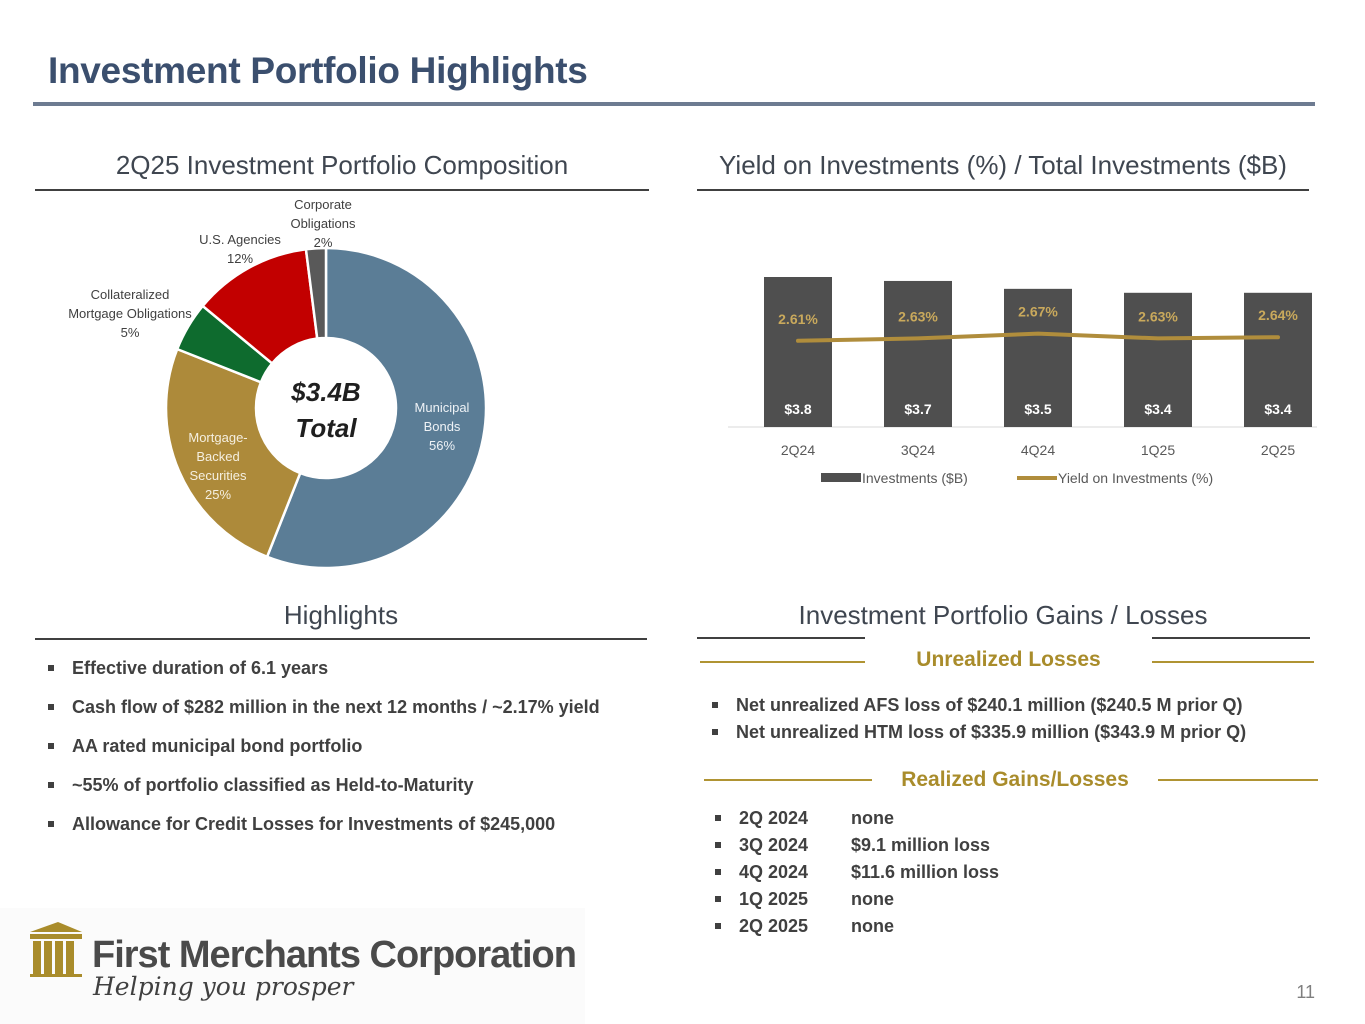 The image size is (1365, 1024). Describe the element at coordinates (218, 466) in the screenshot. I see `pie-label-mbs: Mortgage- Backed Securities 25%` at that location.